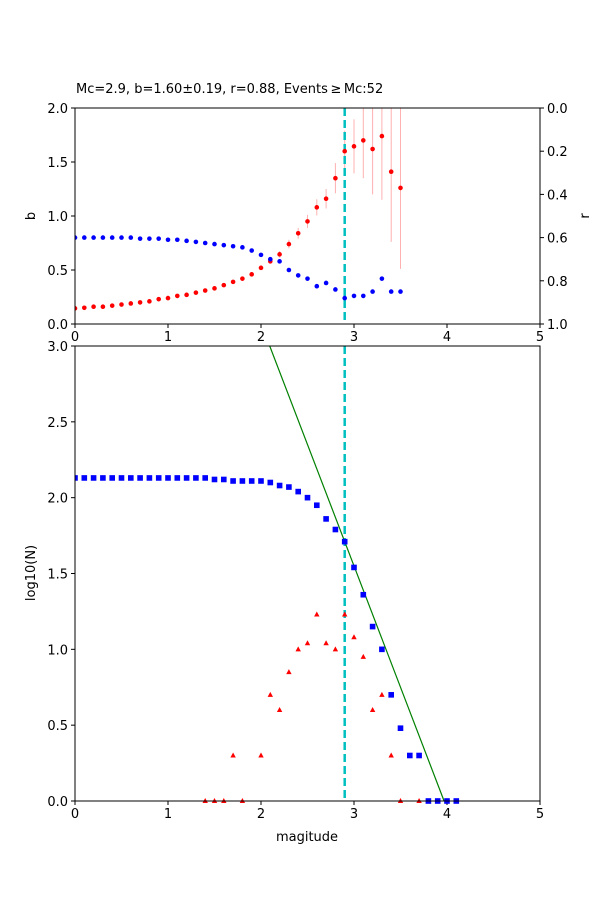 The height and width of the screenshot is (900, 600). What do you see at coordinates (168, 814) in the screenshot?
I see `x-tick-label: 1` at bounding box center [168, 814].